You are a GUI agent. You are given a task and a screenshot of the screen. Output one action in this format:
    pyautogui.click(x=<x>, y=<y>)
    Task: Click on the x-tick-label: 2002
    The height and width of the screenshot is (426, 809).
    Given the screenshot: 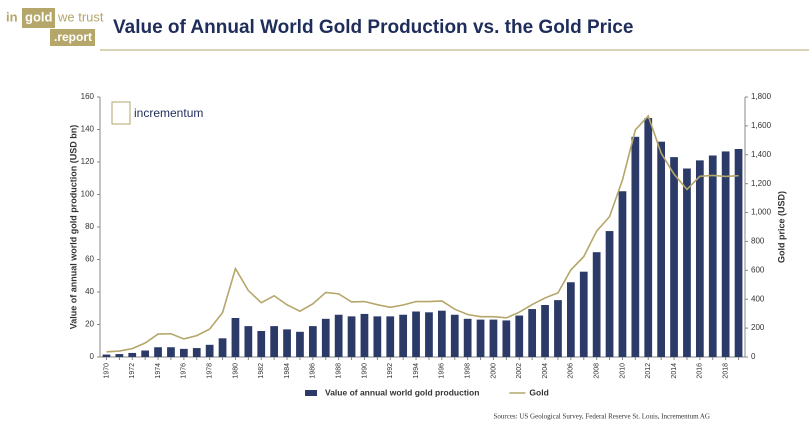 What is the action you would take?
    pyautogui.click(x=519, y=371)
    